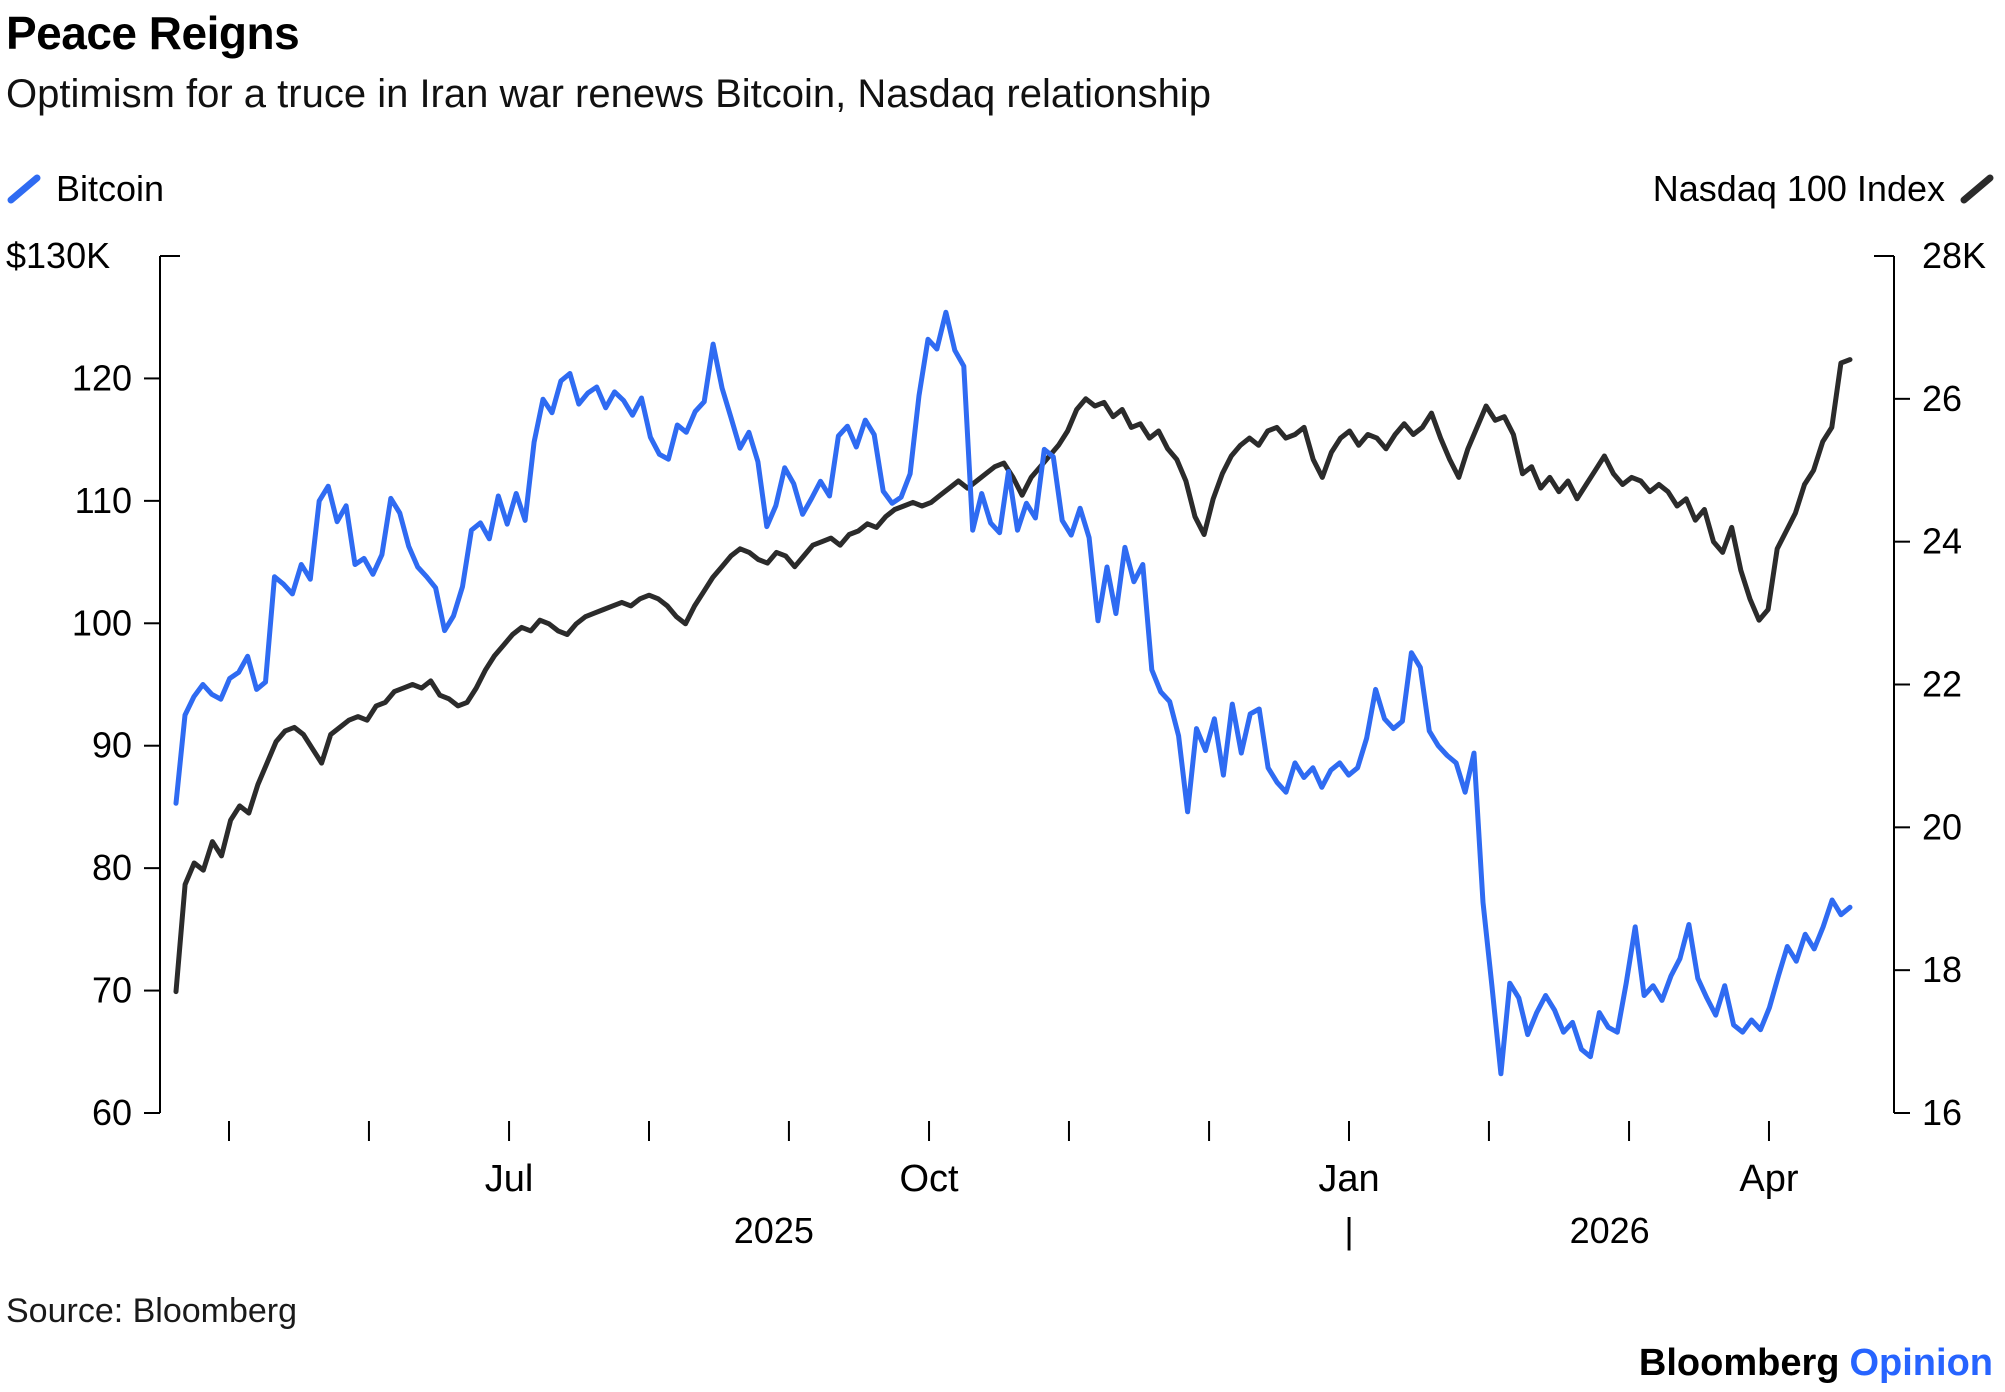  What do you see at coordinates (929, 1179) in the screenshot?
I see `x-axis-month-label: Oct` at bounding box center [929, 1179].